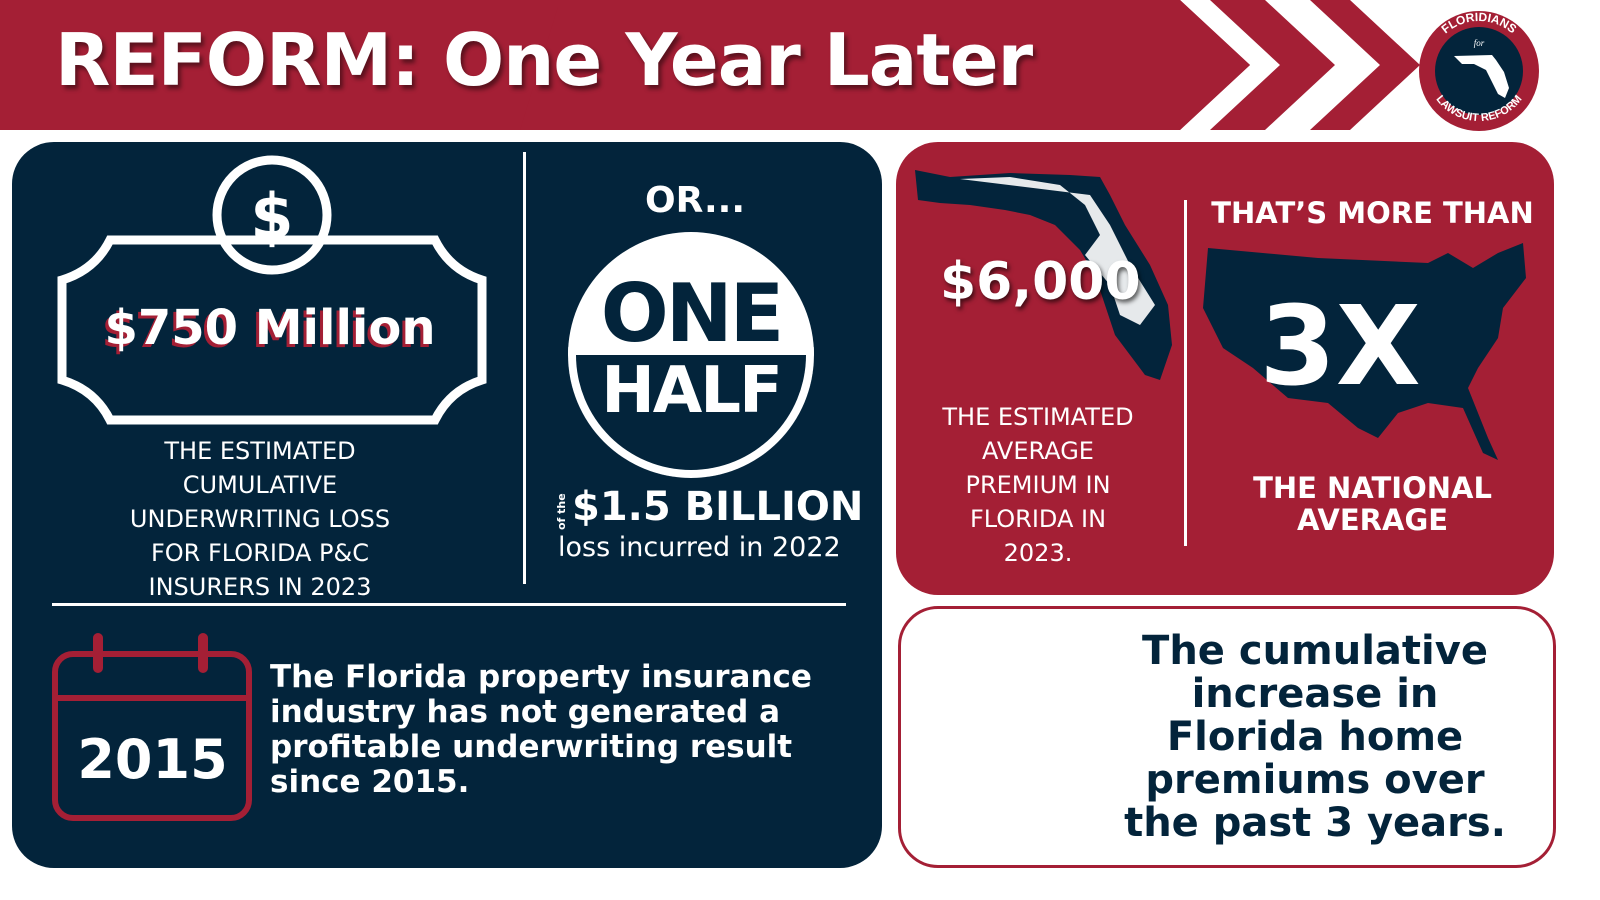 The image size is (1600, 900). Describe the element at coordinates (699, 547) in the screenshot. I see `billion-caption: loss incurred in 2022` at that location.